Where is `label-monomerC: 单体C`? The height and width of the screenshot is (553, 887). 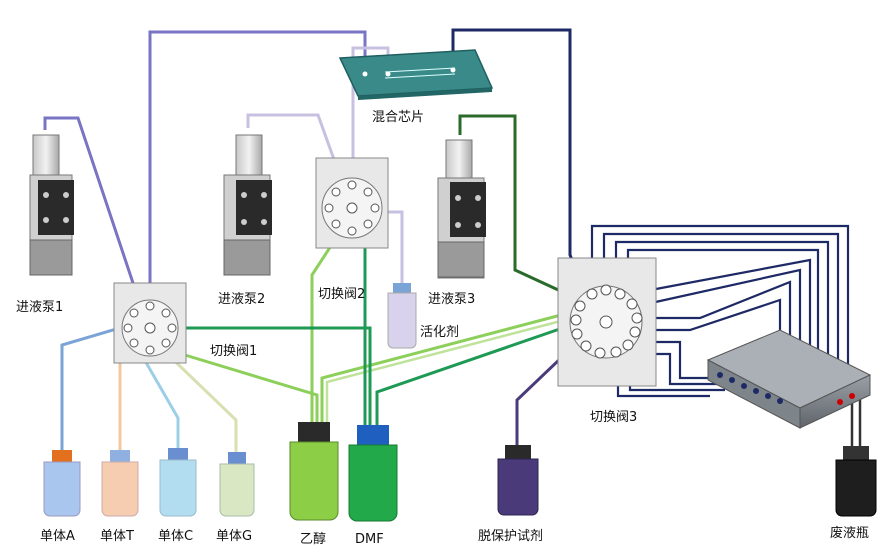 label-monomerC: 单体C is located at coordinates (175, 536).